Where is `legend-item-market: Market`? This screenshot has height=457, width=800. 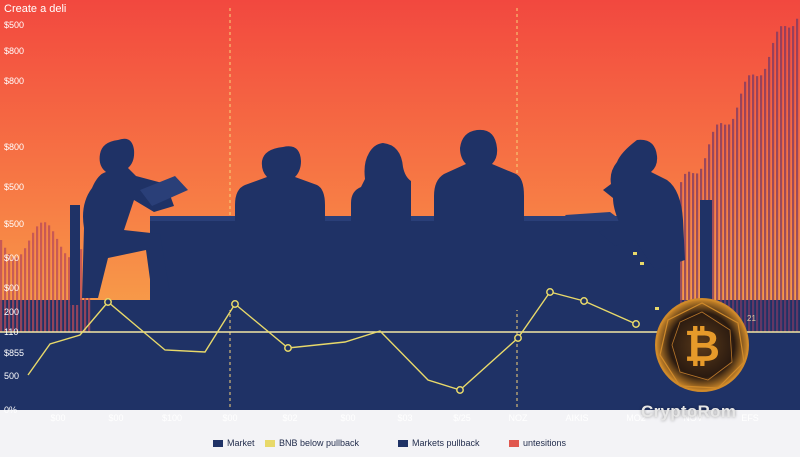
legend-item-market: Market is located at coordinates (234, 443).